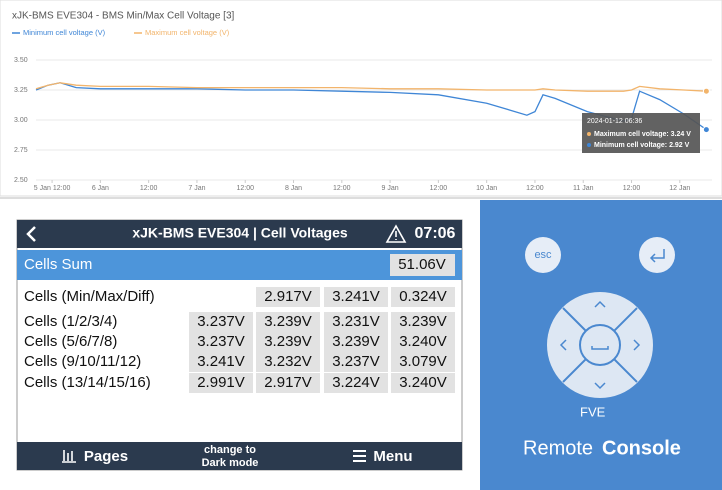 This screenshot has height=490, width=722. What do you see at coordinates (642, 145) in the screenshot?
I see `tooltip-line: Minimum cell voltage: 2.92 V` at bounding box center [642, 145].